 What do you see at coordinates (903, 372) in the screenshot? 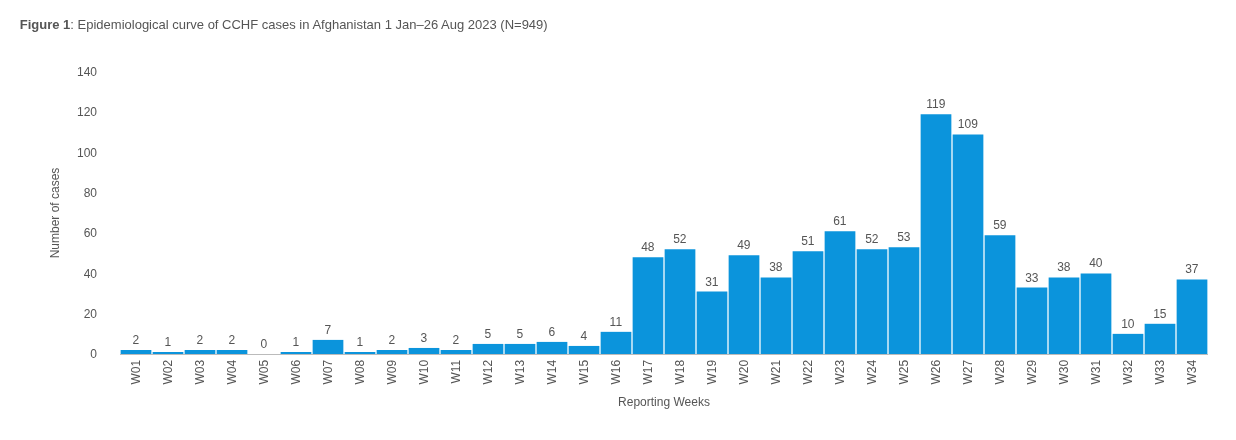
I see `x-tick-label: W25` at bounding box center [903, 372].